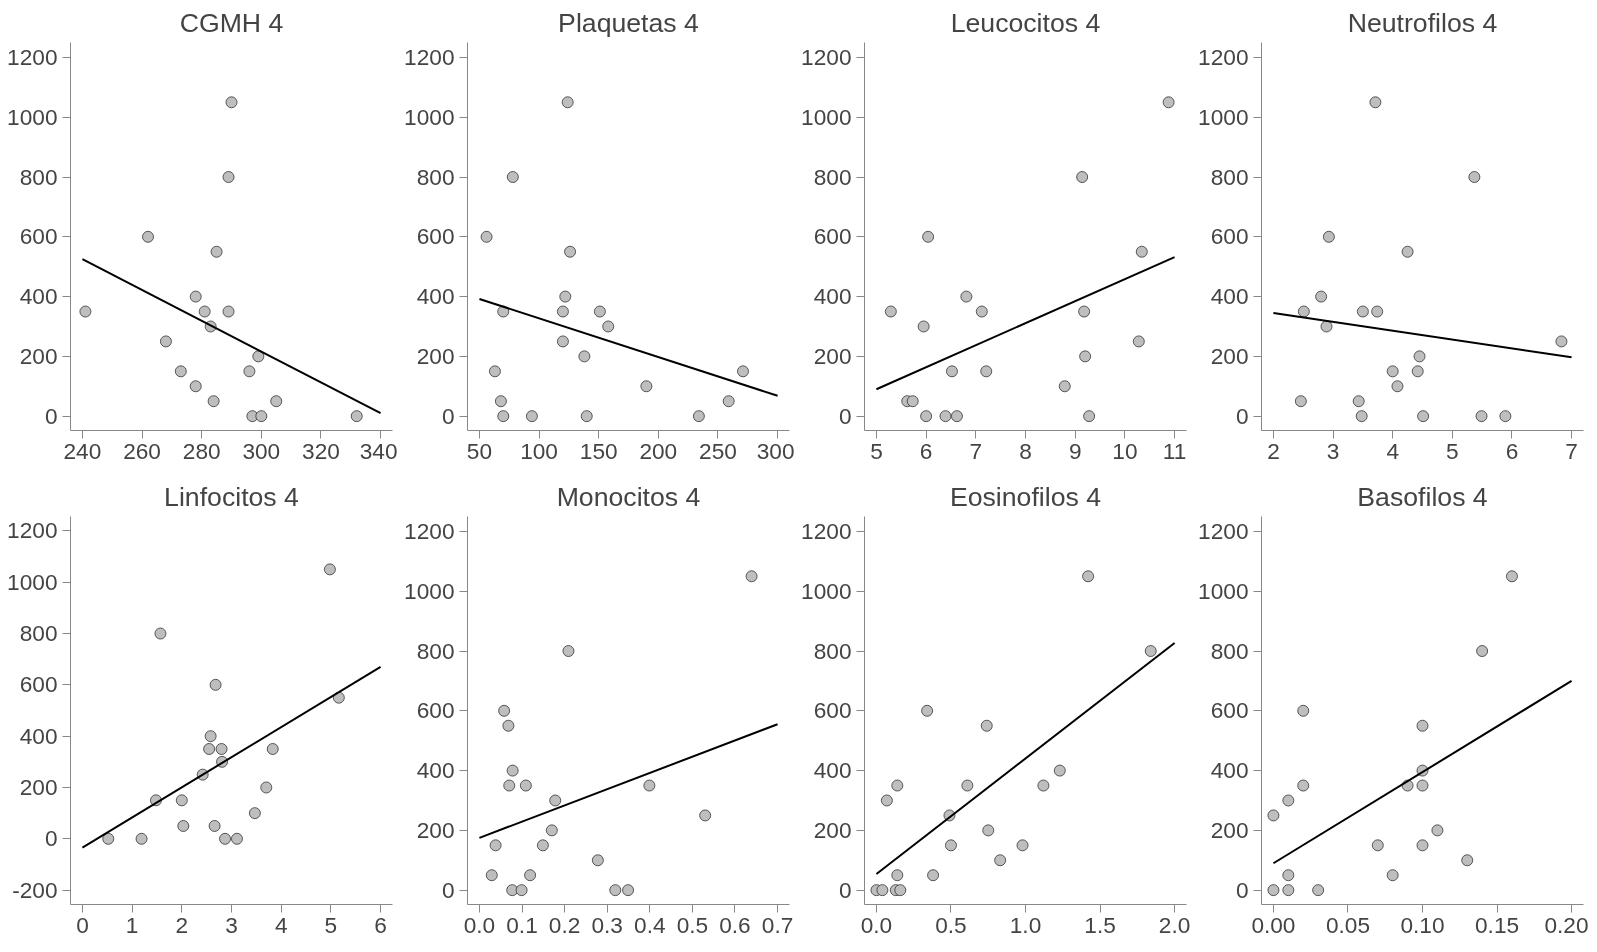 The height and width of the screenshot is (952, 1597). What do you see at coordinates (321, 450) in the screenshot?
I see `x-tick-label: 320` at bounding box center [321, 450].